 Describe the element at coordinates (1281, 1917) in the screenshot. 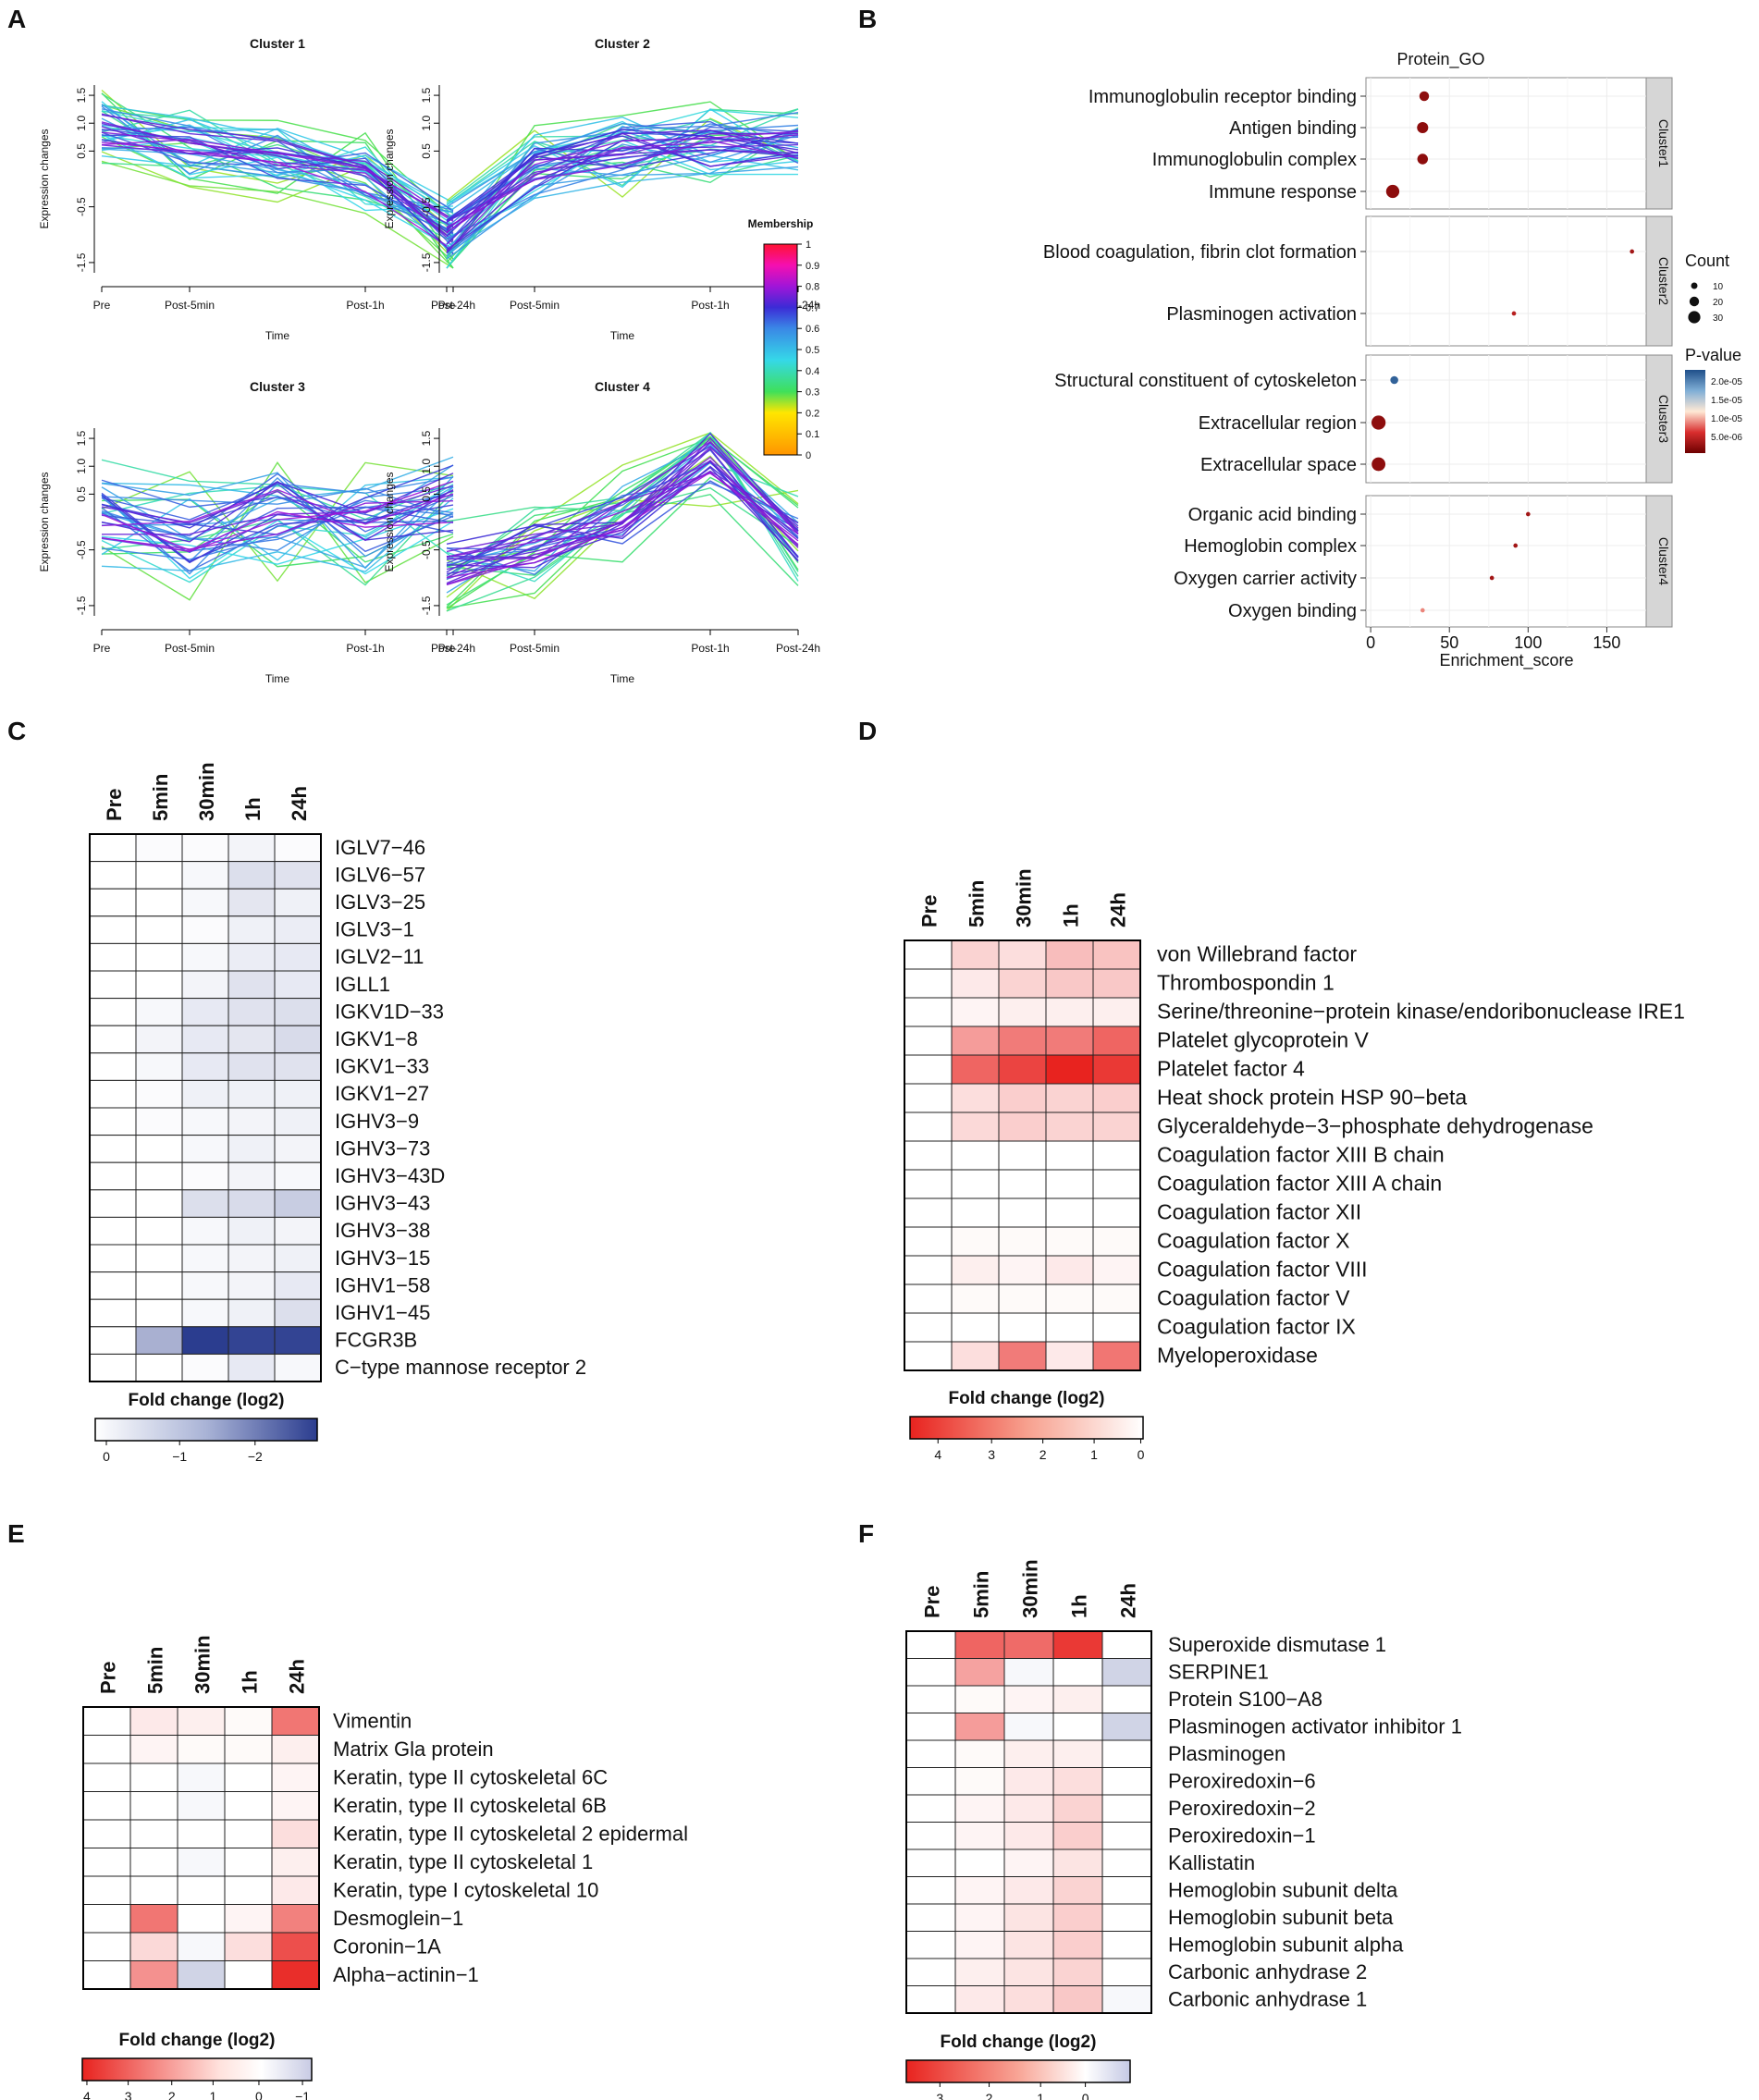

I see `row-label: Hemoglobin subunit beta` at that location.